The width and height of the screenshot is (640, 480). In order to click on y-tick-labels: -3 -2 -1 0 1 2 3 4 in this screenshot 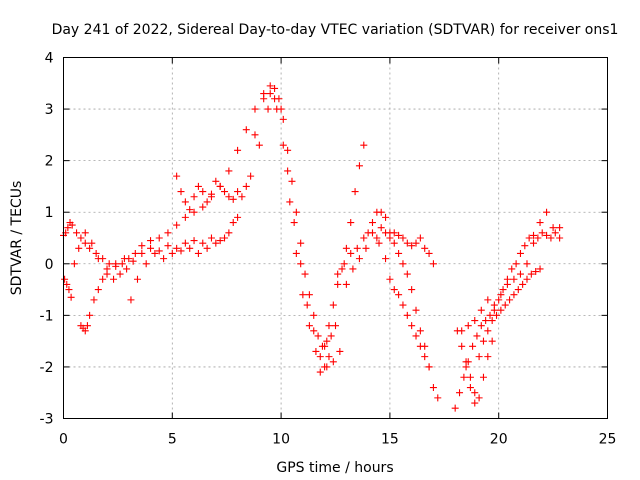, I will do `click(47, 239)`.